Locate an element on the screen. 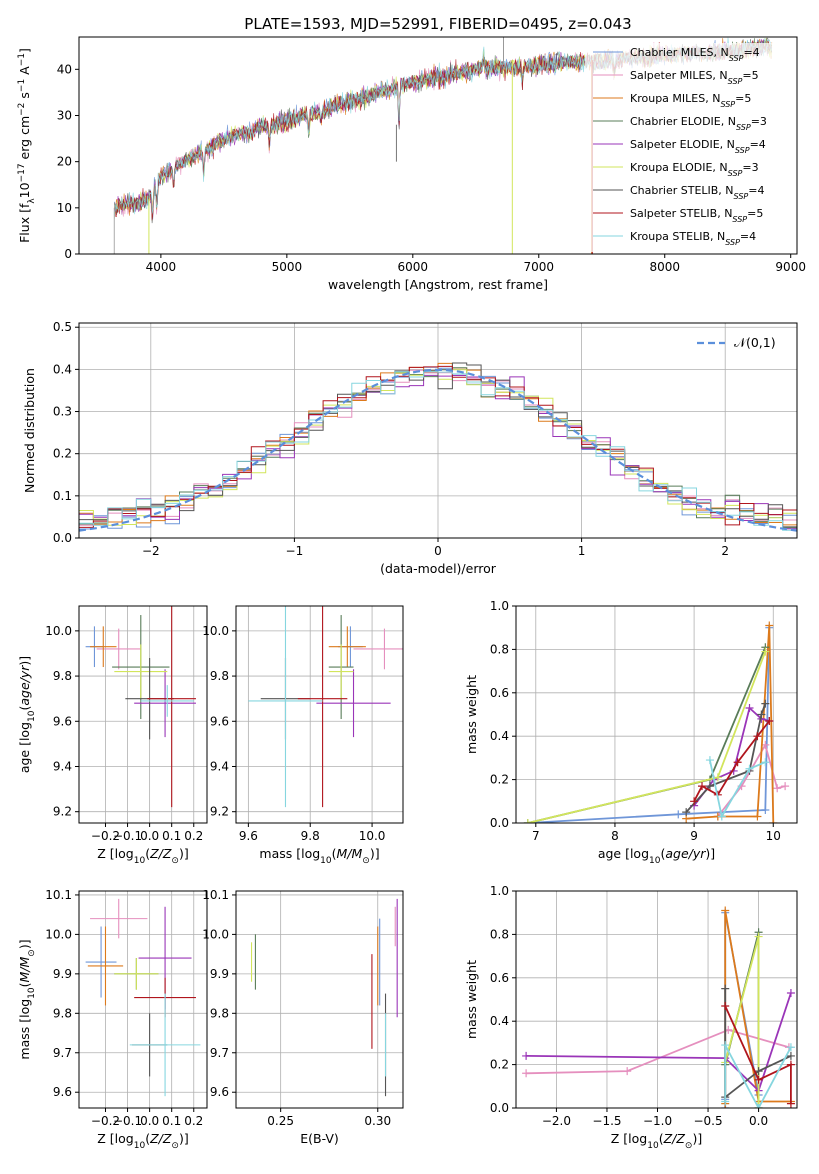 The height and width of the screenshot is (1174, 819). y-tick-label: 9.7 is located at coordinates (62, 1053).